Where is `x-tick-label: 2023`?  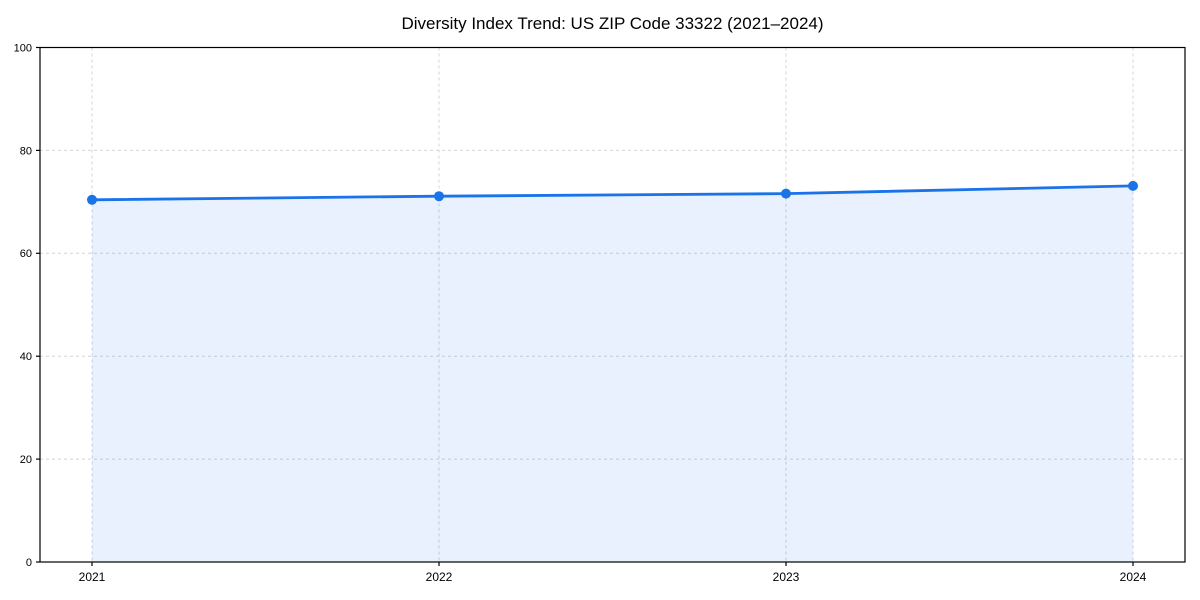 x-tick-label: 2023 is located at coordinates (786, 577).